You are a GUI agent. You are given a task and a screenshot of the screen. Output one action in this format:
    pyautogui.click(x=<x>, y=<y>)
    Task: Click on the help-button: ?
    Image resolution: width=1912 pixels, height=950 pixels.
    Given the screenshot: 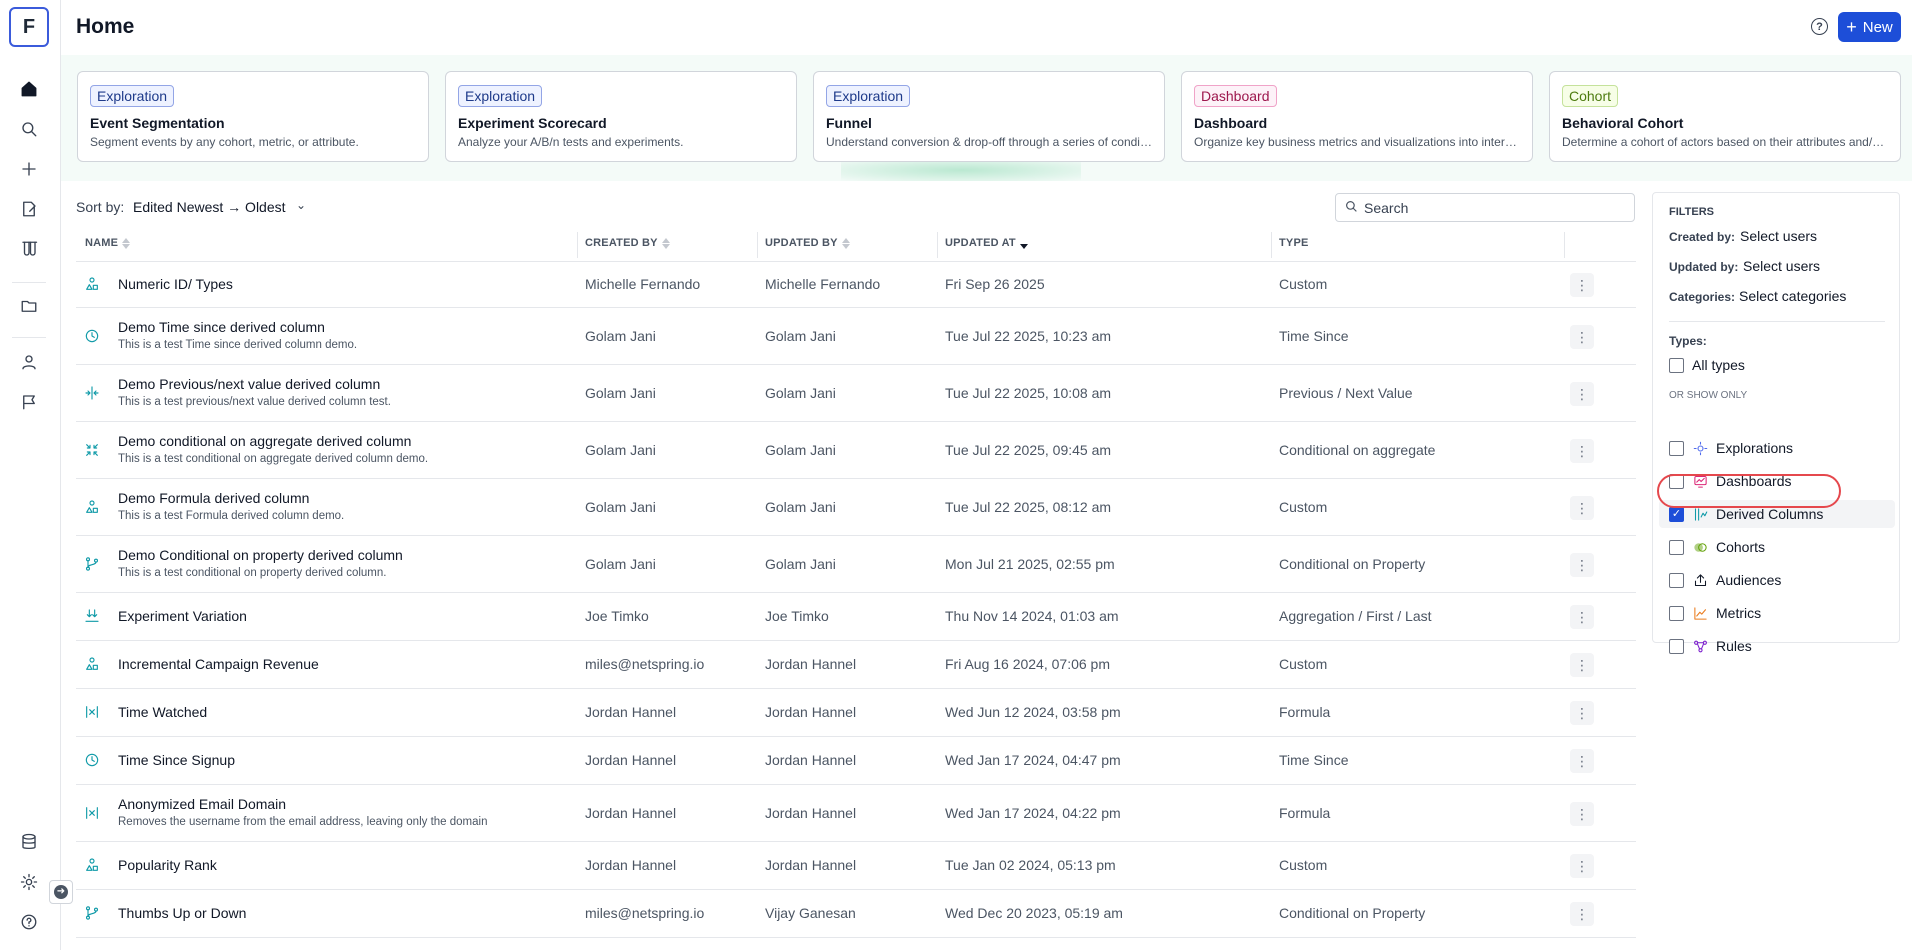 What is the action you would take?
    pyautogui.click(x=1819, y=26)
    